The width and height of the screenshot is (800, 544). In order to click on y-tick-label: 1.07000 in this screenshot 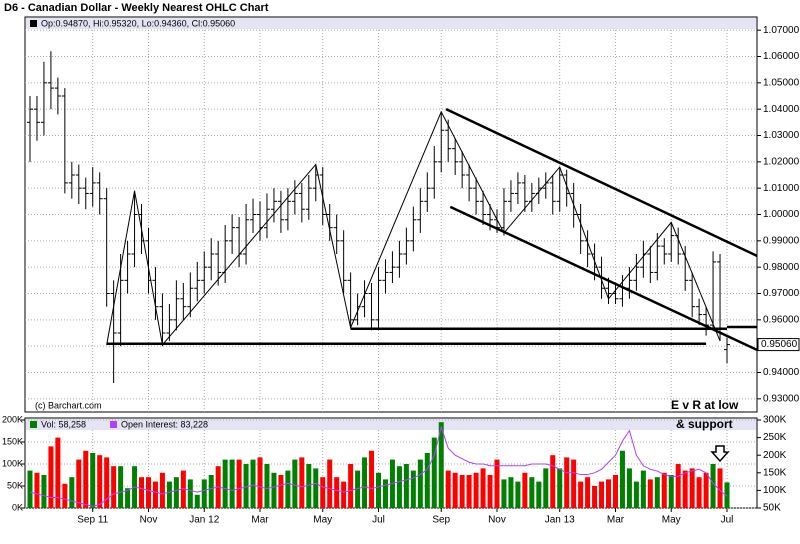, I will do `click(781, 30)`.